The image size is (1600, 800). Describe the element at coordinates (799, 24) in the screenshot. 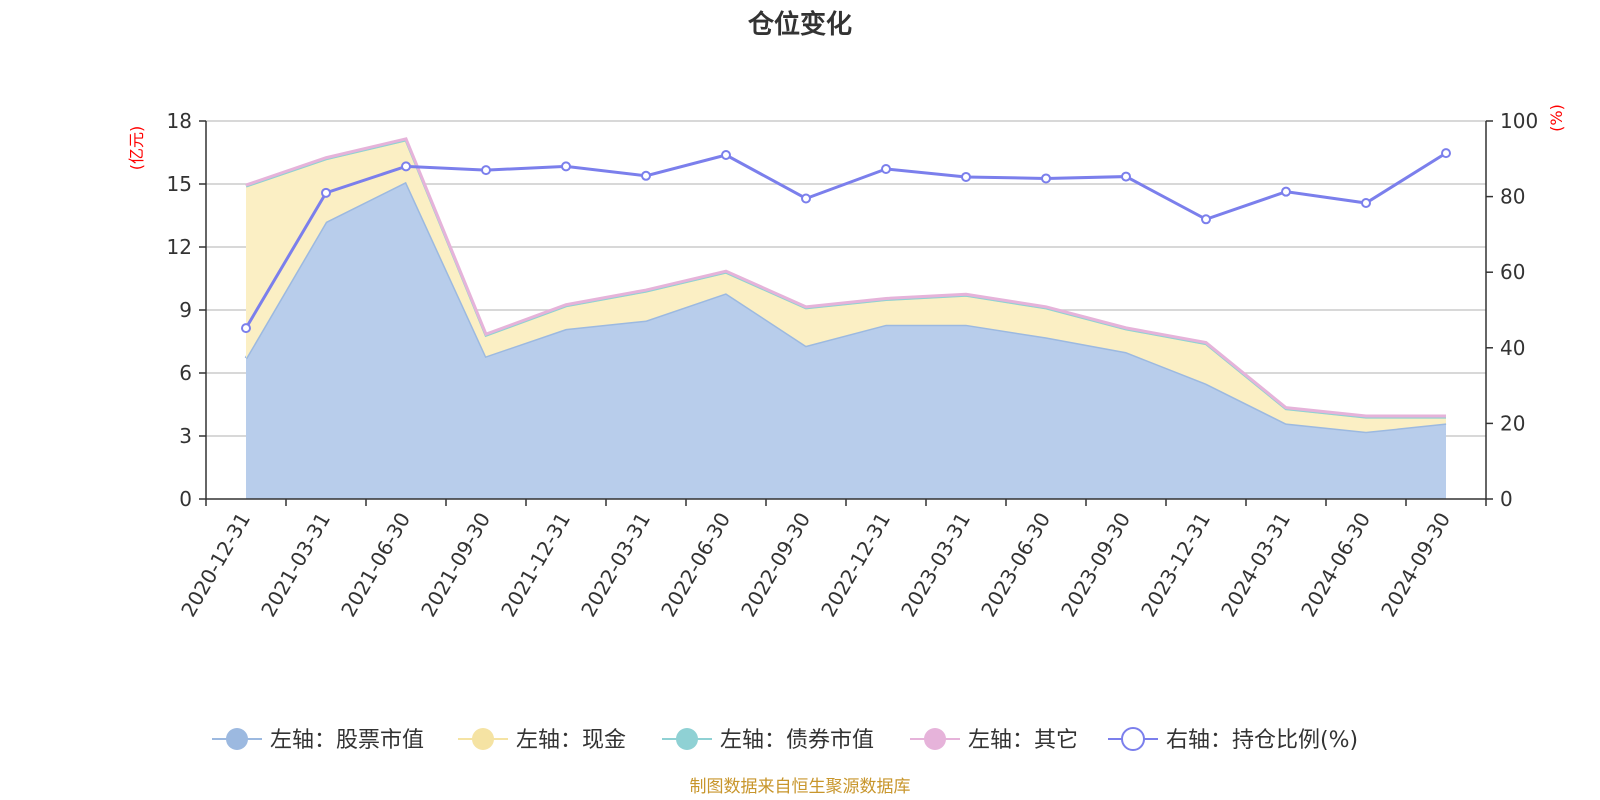

I see `chart-title: 仓位变化` at that location.